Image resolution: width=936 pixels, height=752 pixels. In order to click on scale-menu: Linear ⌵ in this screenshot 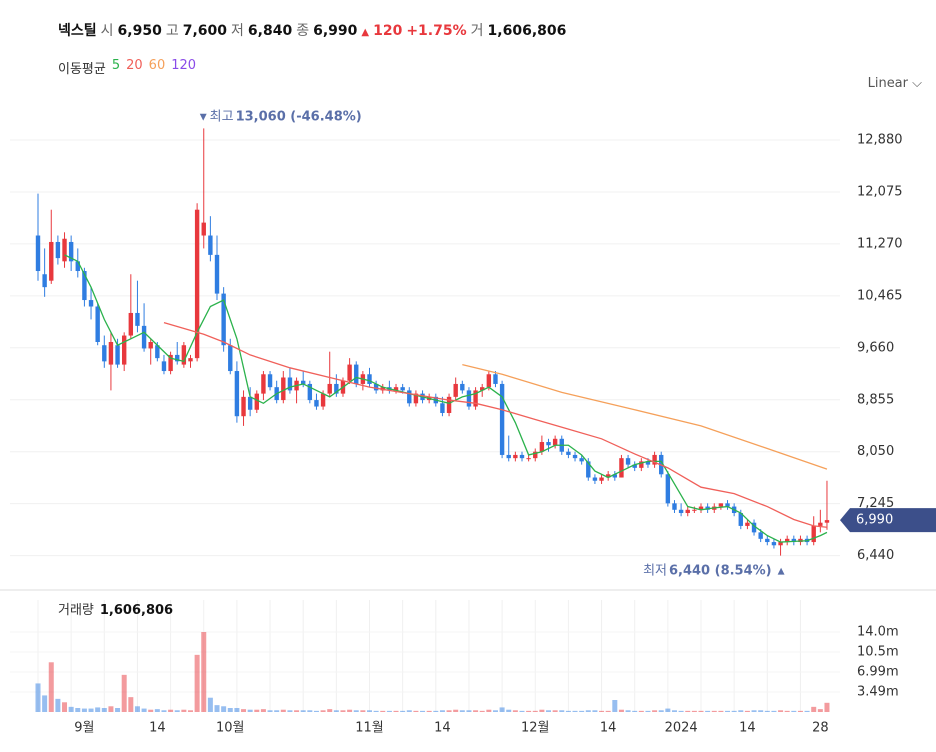, I will do `click(894, 83)`.